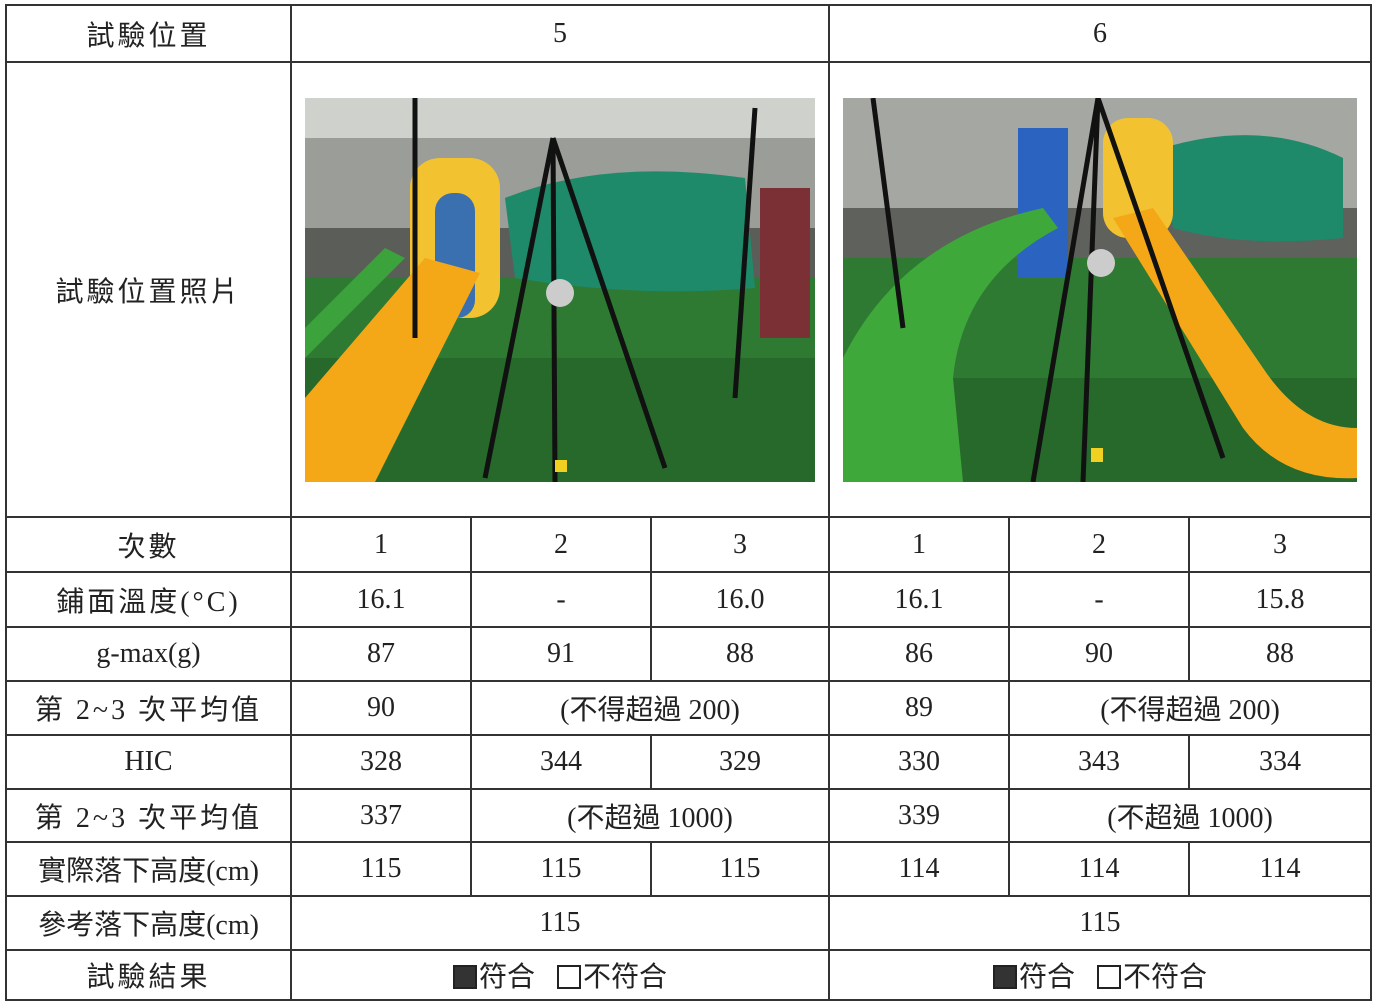  Describe the element at coordinates (1280, 762) in the screenshot. I see `cell: 334` at that location.